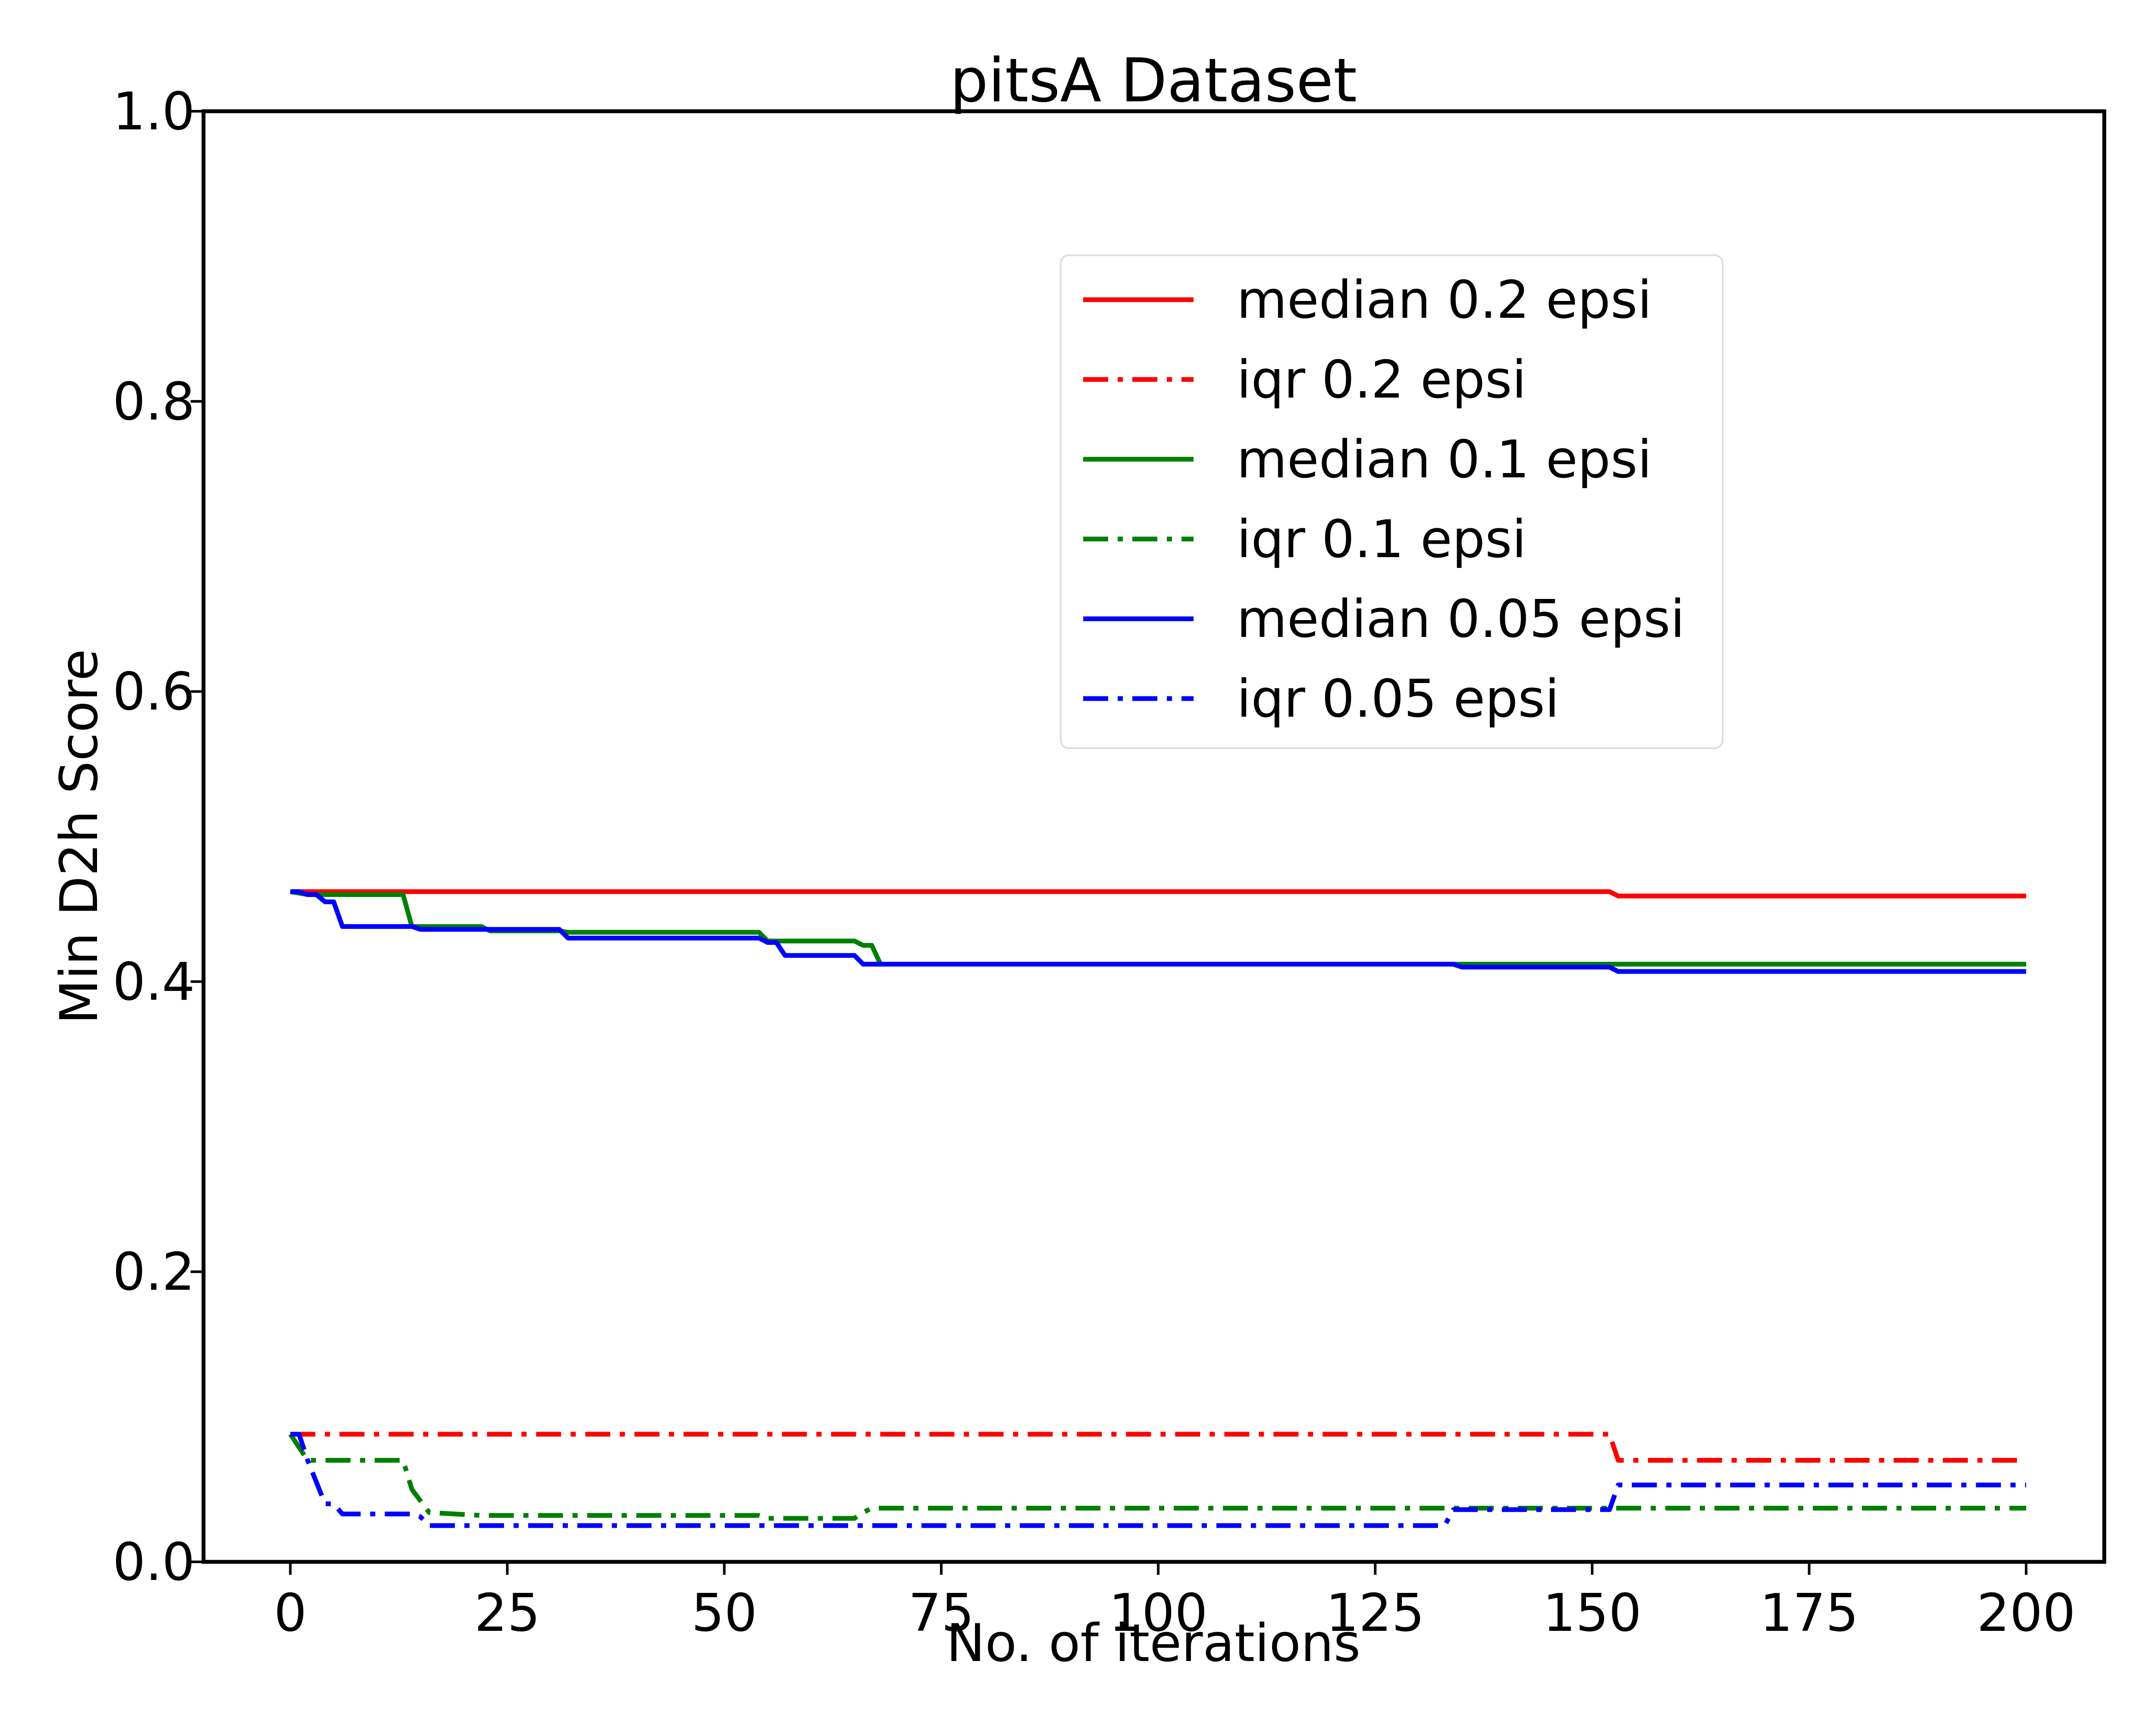 This screenshot has height=1727, width=2156. Describe the element at coordinates (942, 1613) in the screenshot. I see `x-tick-label: 75` at that location.